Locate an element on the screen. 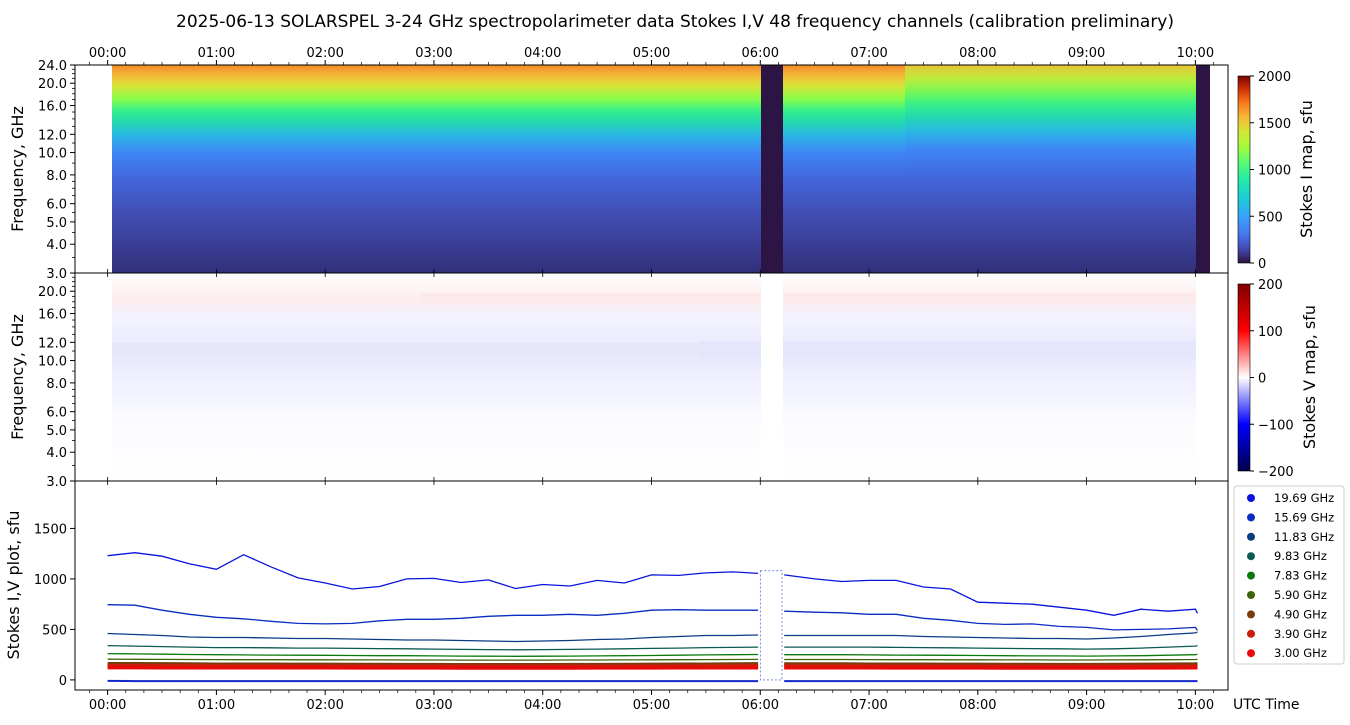 This screenshot has height=725, width=1350. legend-label: 9.83 GHz is located at coordinates (1300, 556).